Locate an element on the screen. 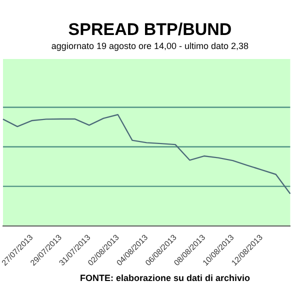  chart-title: SPREAD BTP/BUND is located at coordinates (150, 30).